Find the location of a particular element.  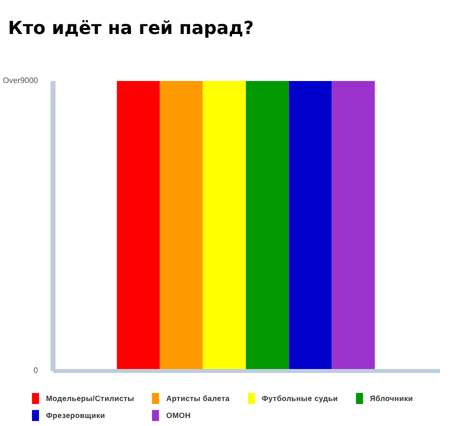

text: 0 is located at coordinates (36, 371).